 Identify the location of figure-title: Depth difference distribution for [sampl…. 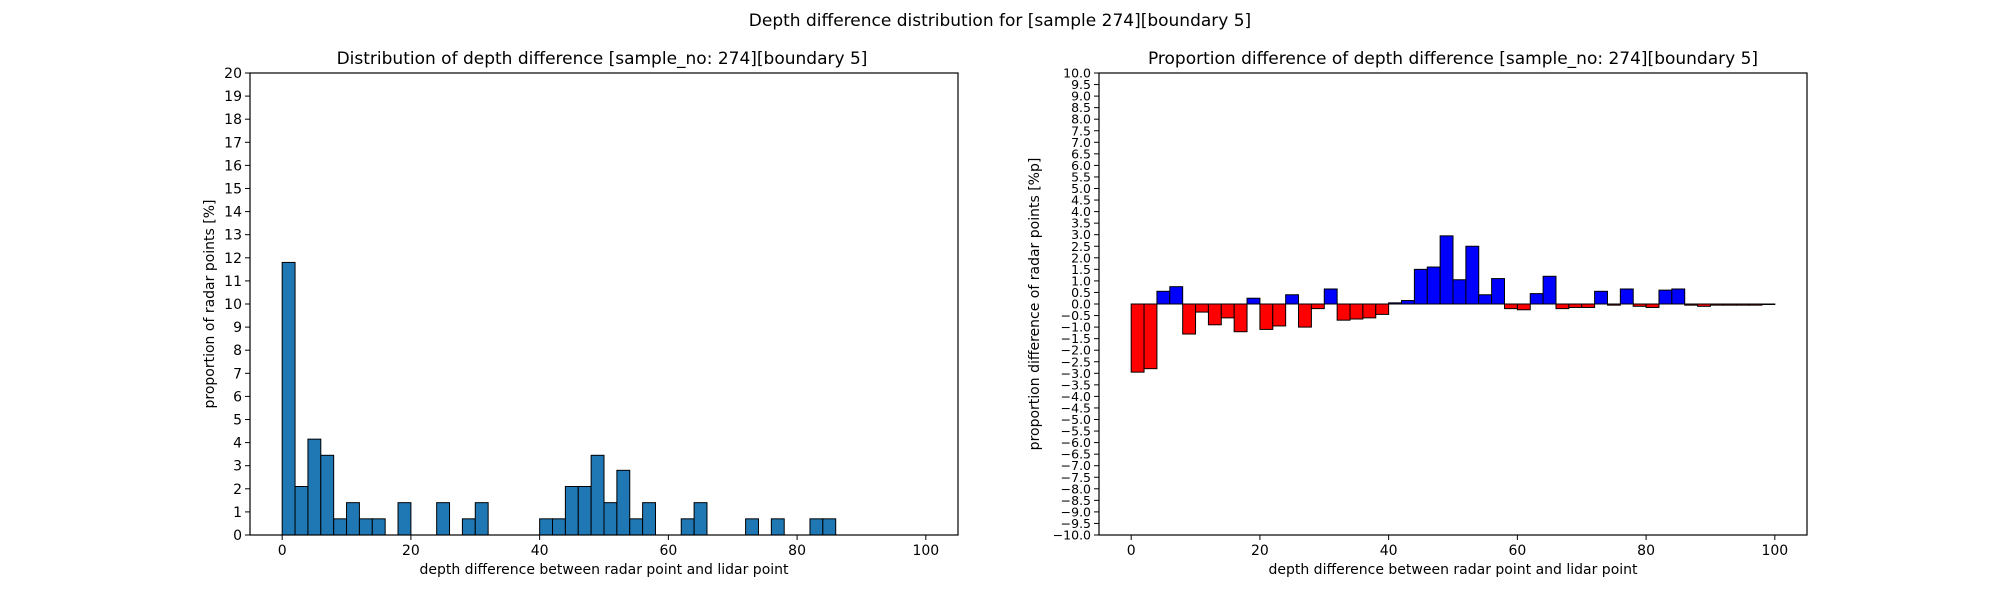
(1000, 21).